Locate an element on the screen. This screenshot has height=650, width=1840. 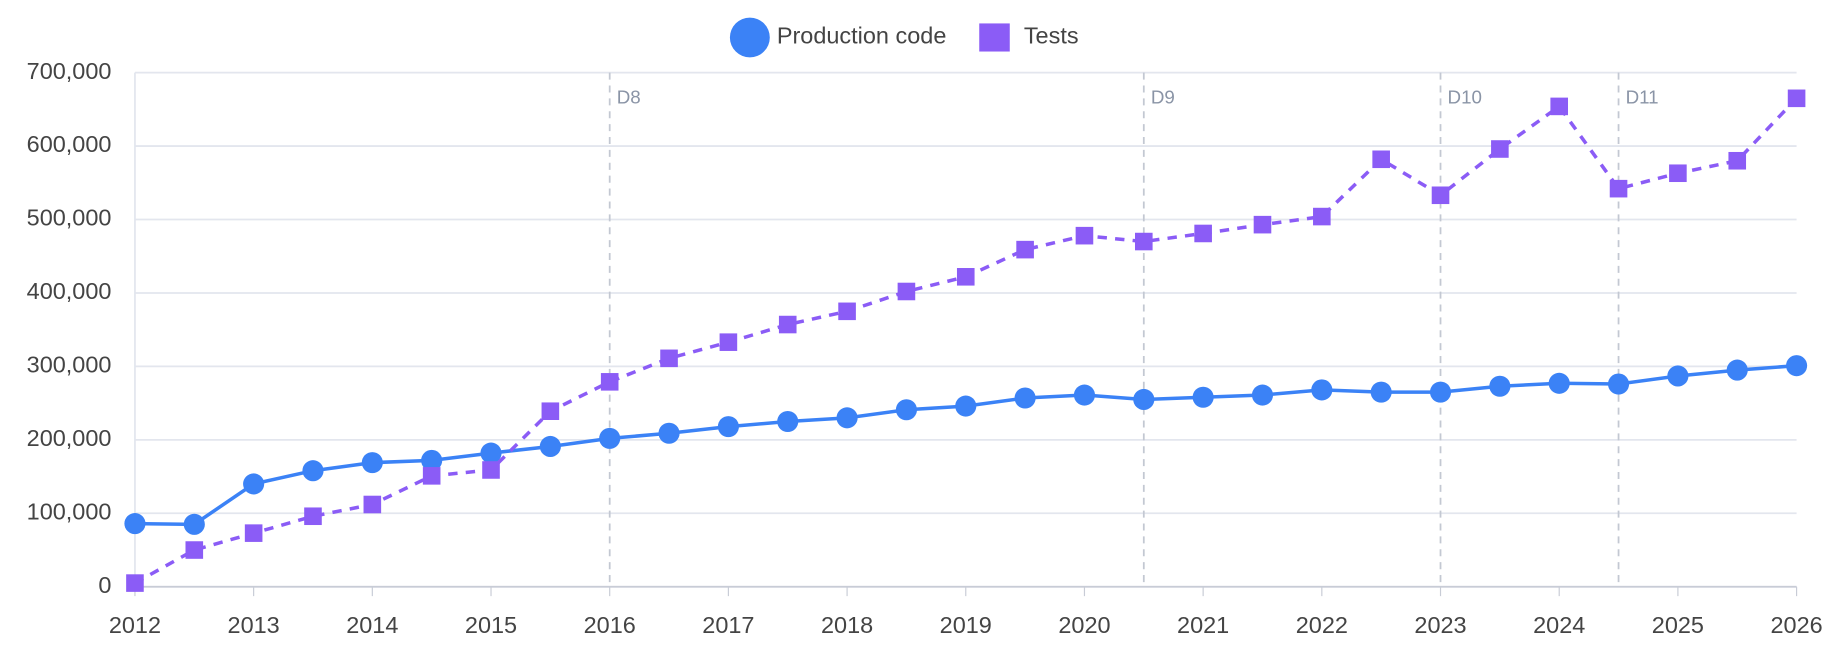
x-tick-label: 2016 is located at coordinates (610, 625).